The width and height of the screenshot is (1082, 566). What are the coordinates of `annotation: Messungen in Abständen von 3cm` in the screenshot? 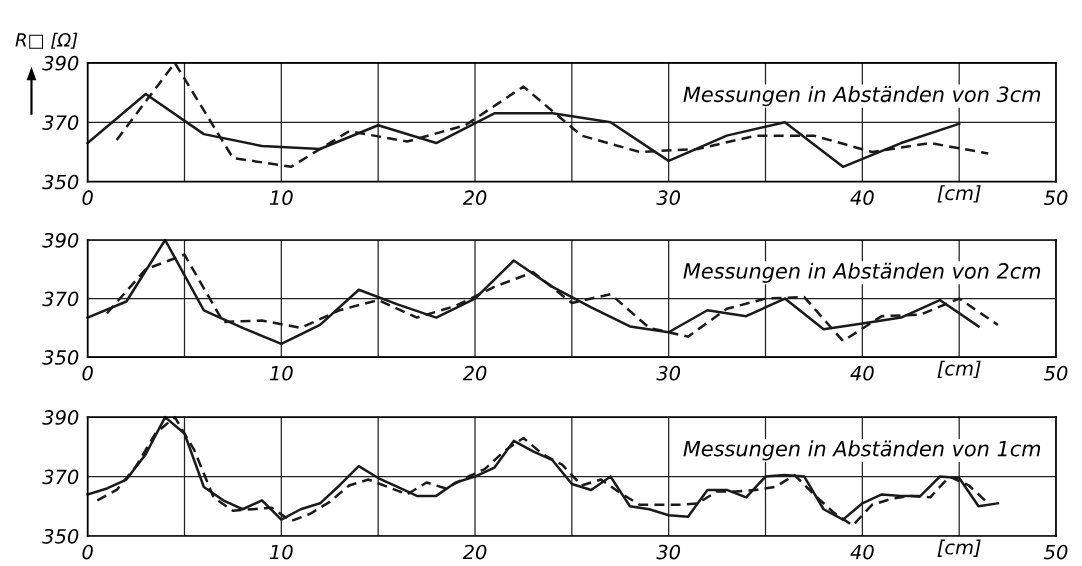 It's located at (862, 96).